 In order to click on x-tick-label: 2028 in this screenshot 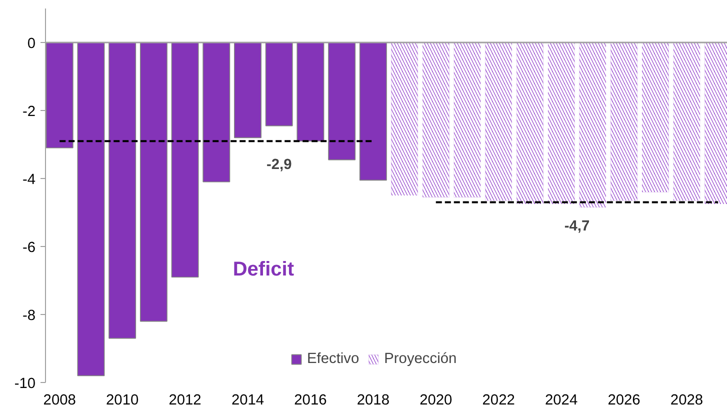, I will do `click(687, 399)`.